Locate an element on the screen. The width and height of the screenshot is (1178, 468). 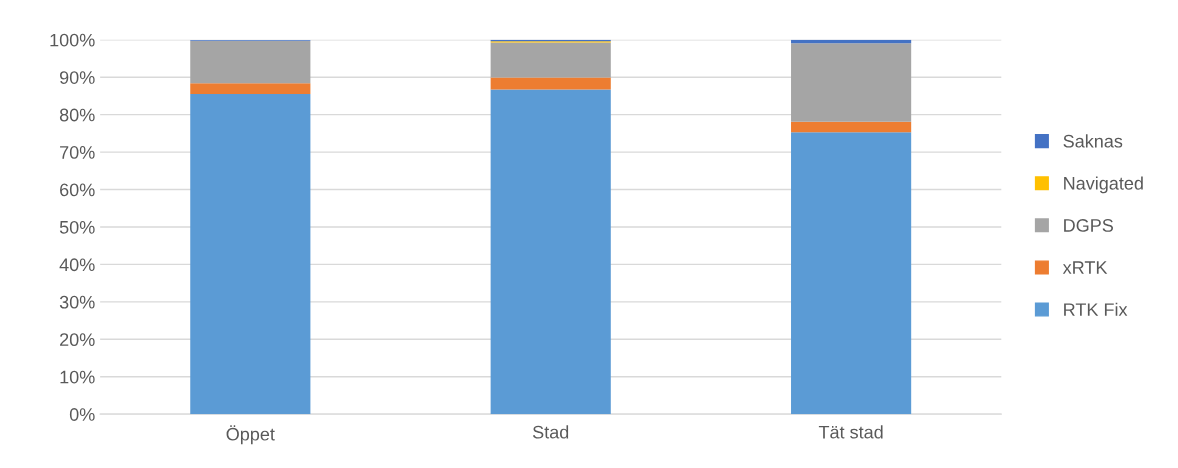
y-tick-label: 50% is located at coordinates (77, 227).